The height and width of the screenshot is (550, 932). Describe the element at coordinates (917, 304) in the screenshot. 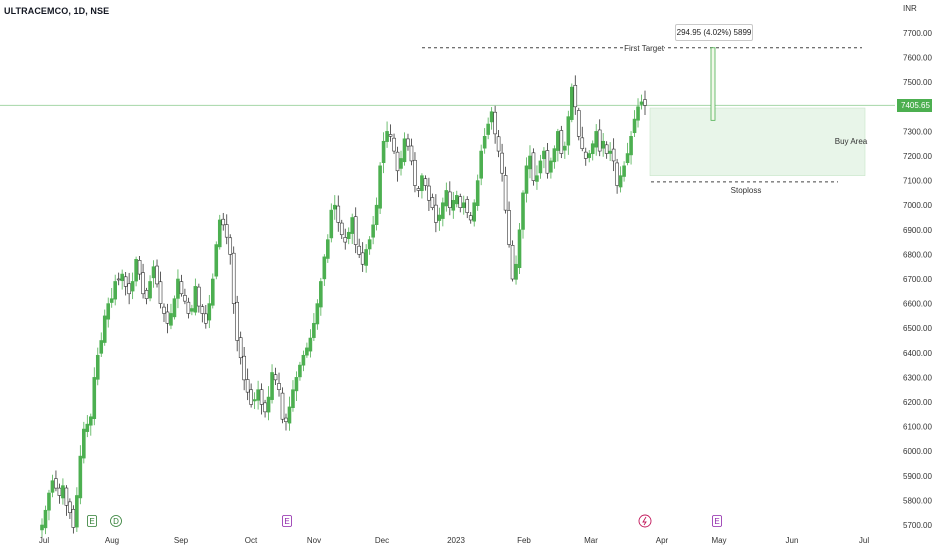

I see `price-tick-label: 6600.00` at that location.